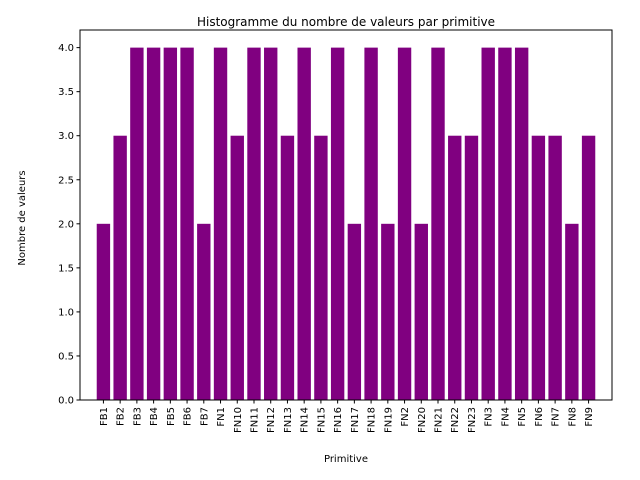  Describe the element at coordinates (421, 311) in the screenshot. I see `bar-fn20` at that location.